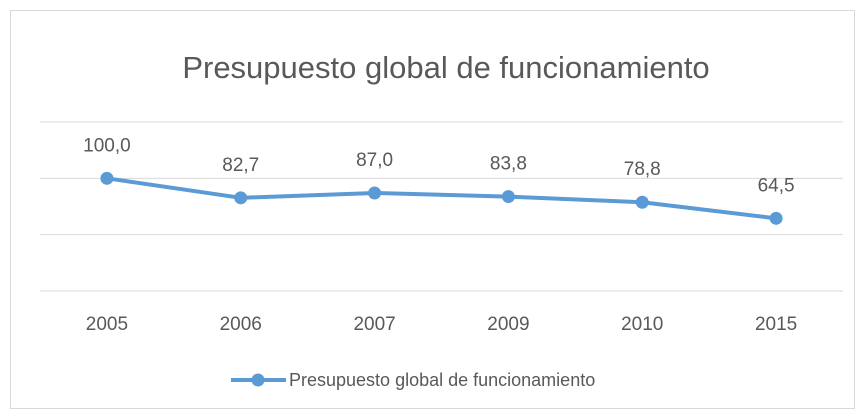  I want to click on series-line, so click(441, 198).